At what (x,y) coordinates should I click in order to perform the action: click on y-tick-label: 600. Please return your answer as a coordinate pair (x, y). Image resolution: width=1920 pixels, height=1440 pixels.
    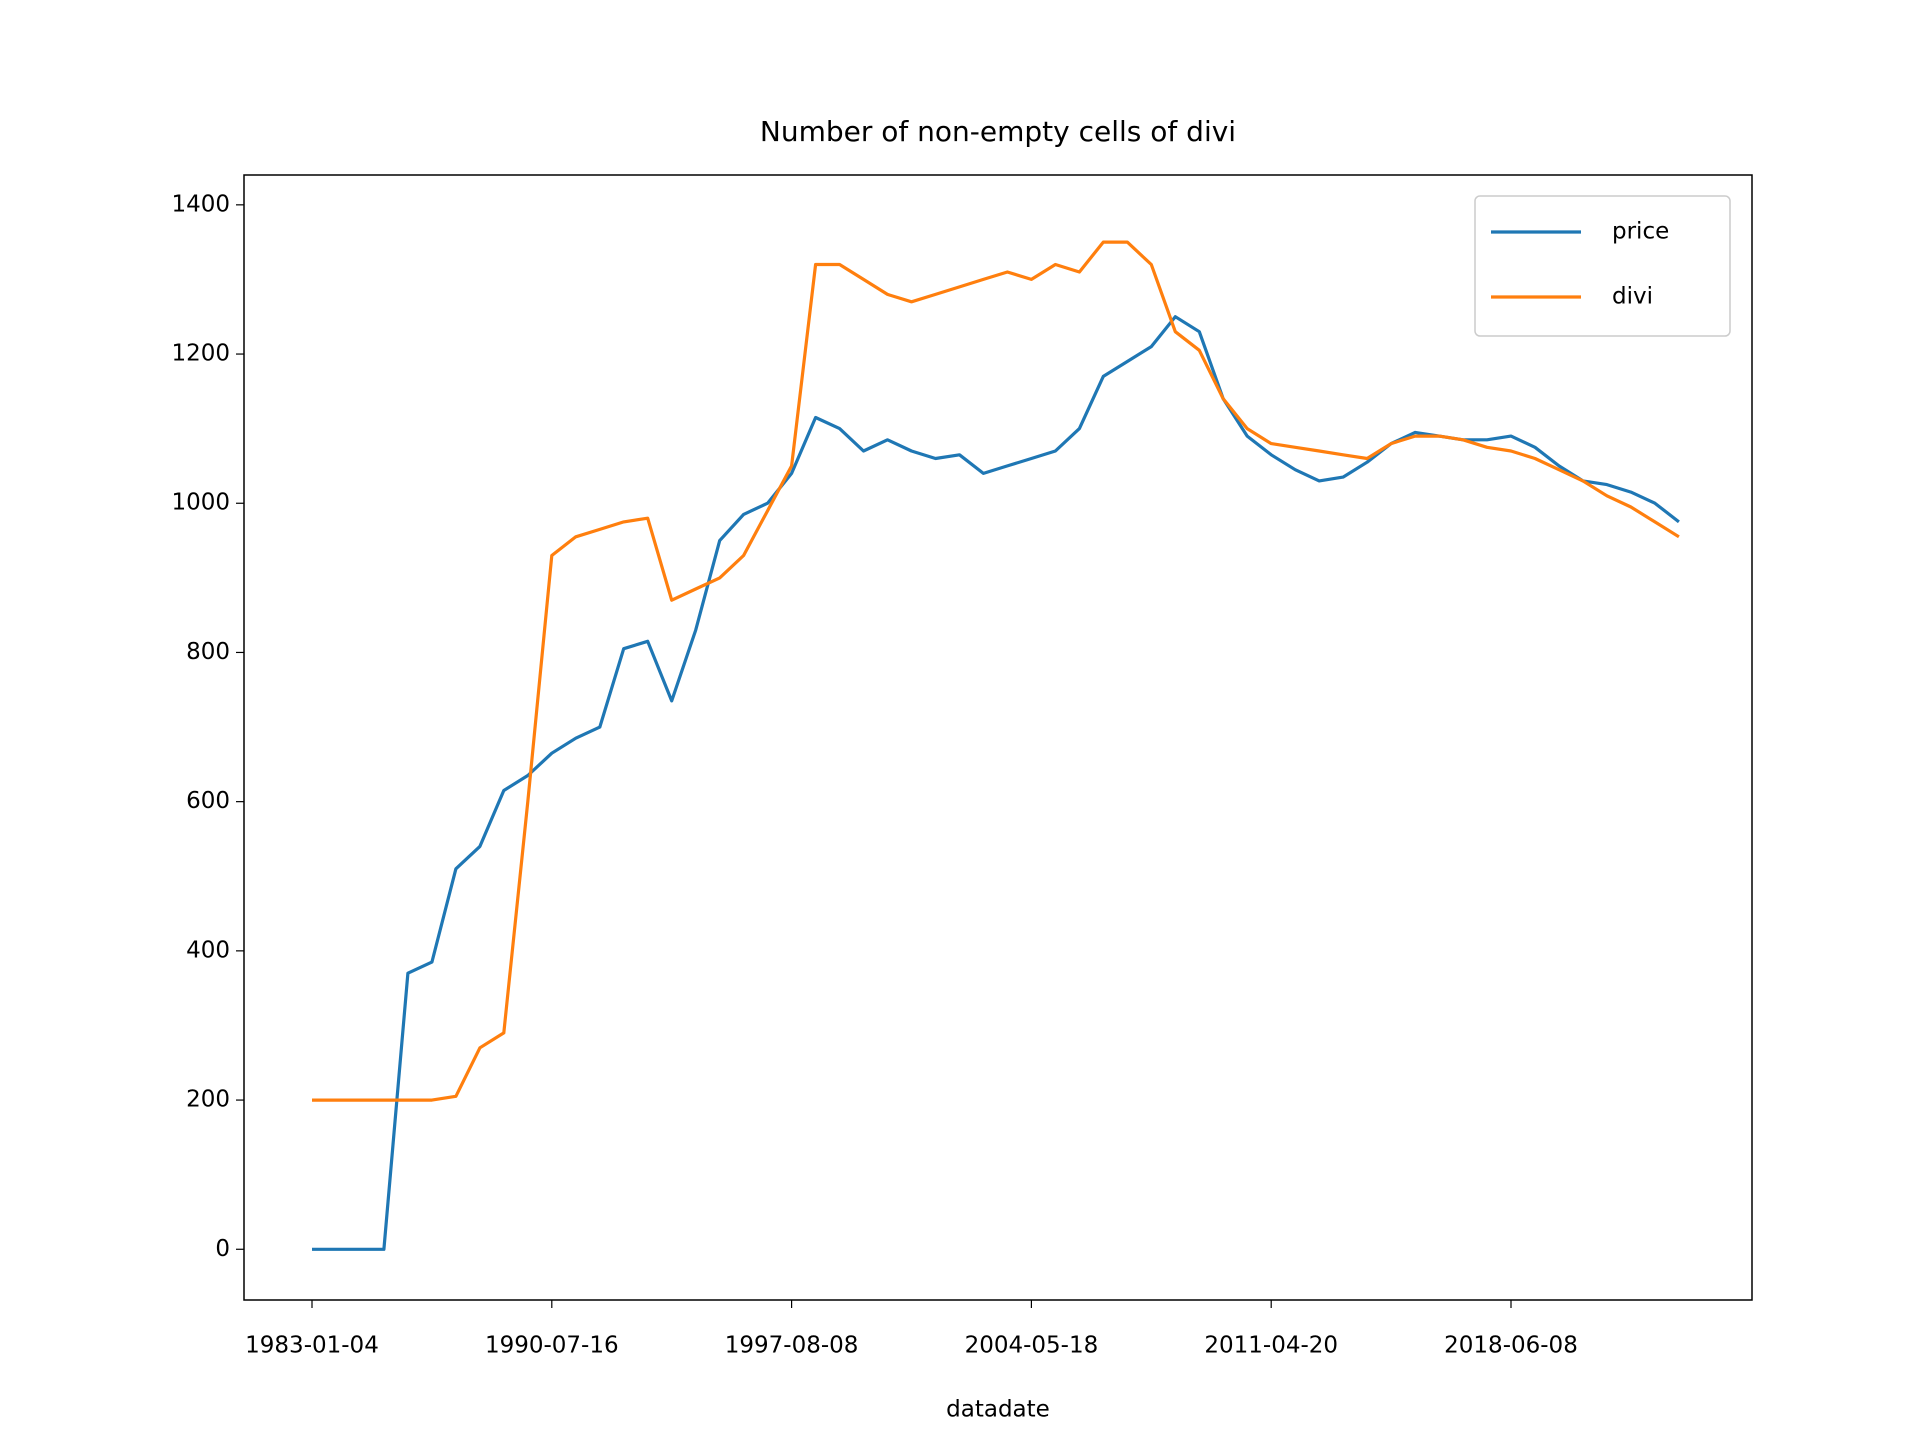
    Looking at the image, I should click on (208, 801).